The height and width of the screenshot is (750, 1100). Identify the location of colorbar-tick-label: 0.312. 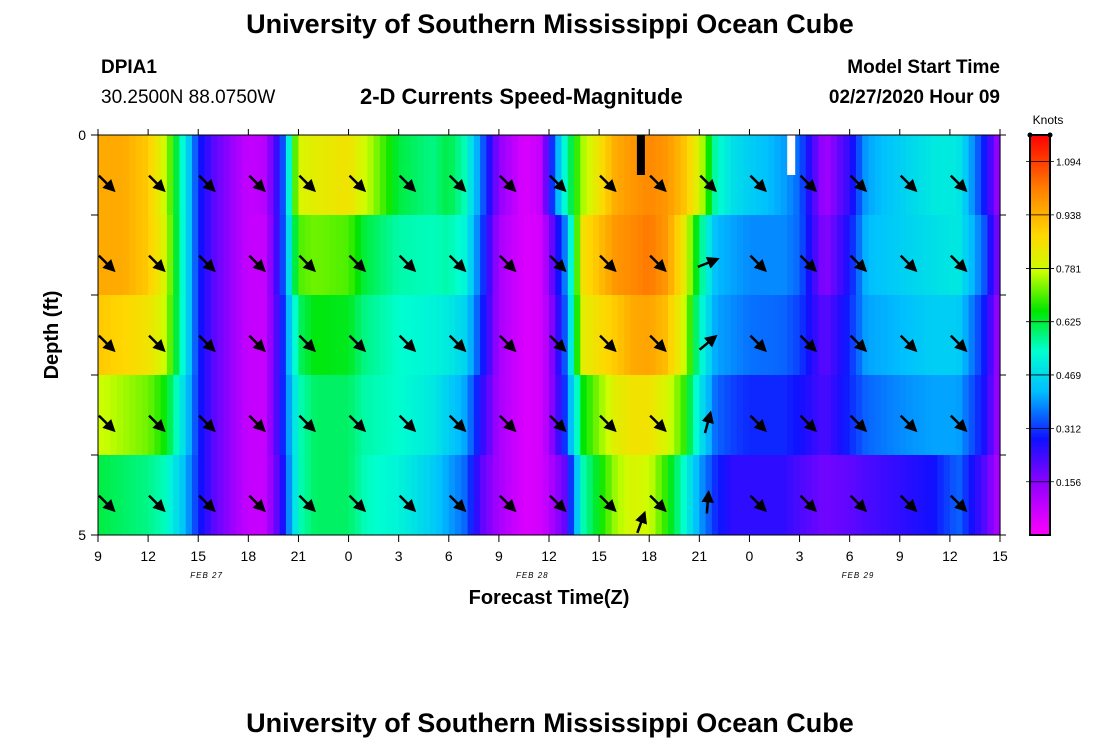
(1068, 430).